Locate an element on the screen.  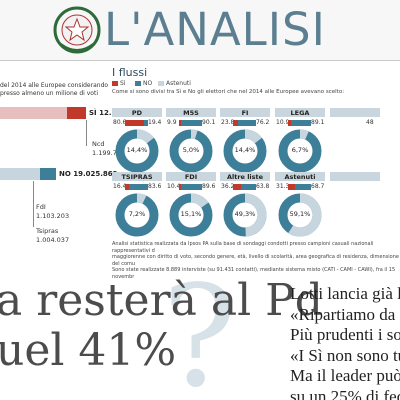
section-title: I flussi is located at coordinates (130, 72).